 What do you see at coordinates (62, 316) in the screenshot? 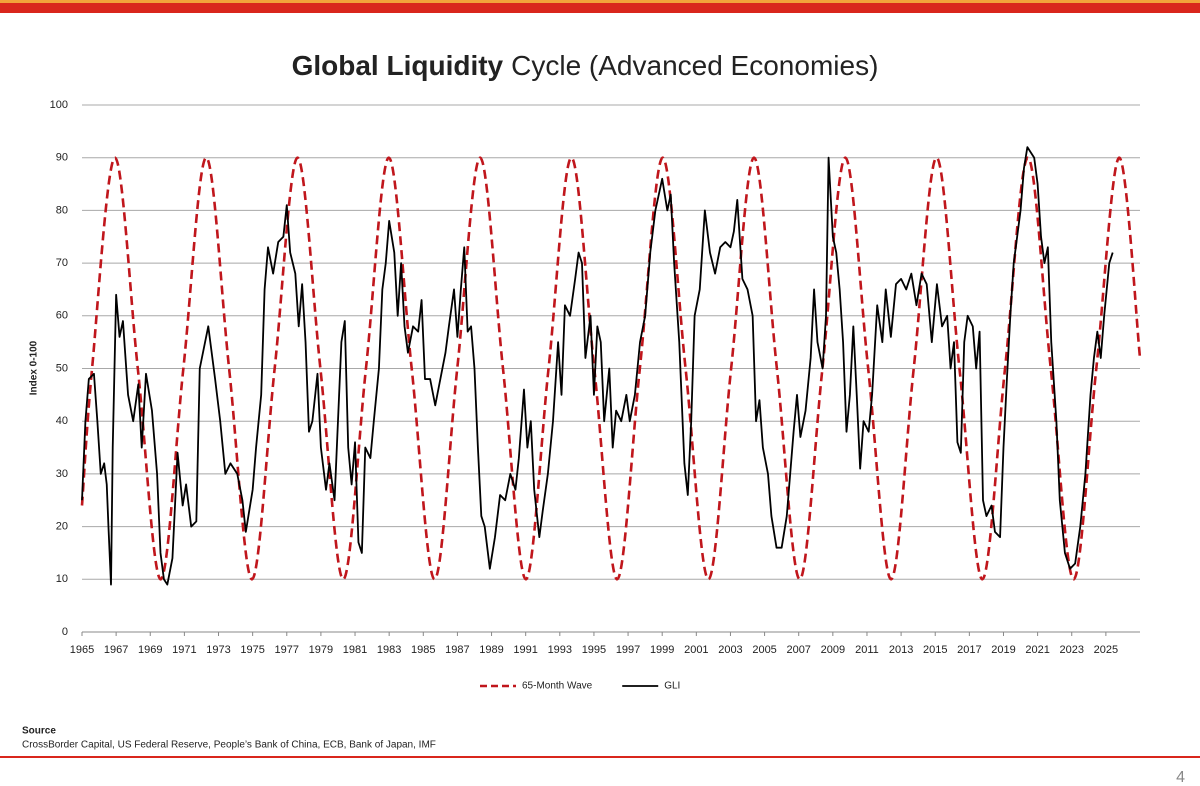
I see `y-tick-label: 60` at bounding box center [62, 316].